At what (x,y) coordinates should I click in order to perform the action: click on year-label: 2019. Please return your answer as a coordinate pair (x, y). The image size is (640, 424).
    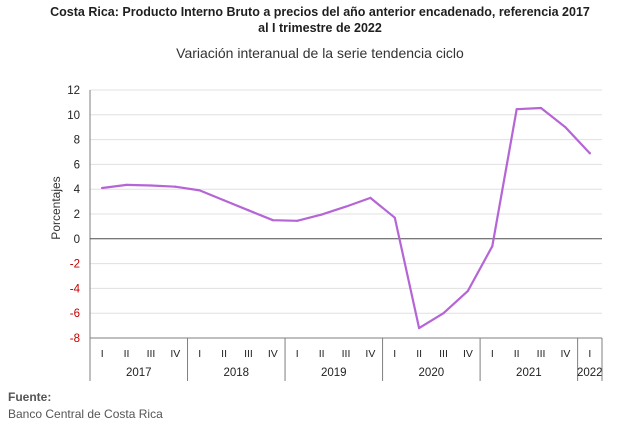
    Looking at the image, I should click on (334, 373).